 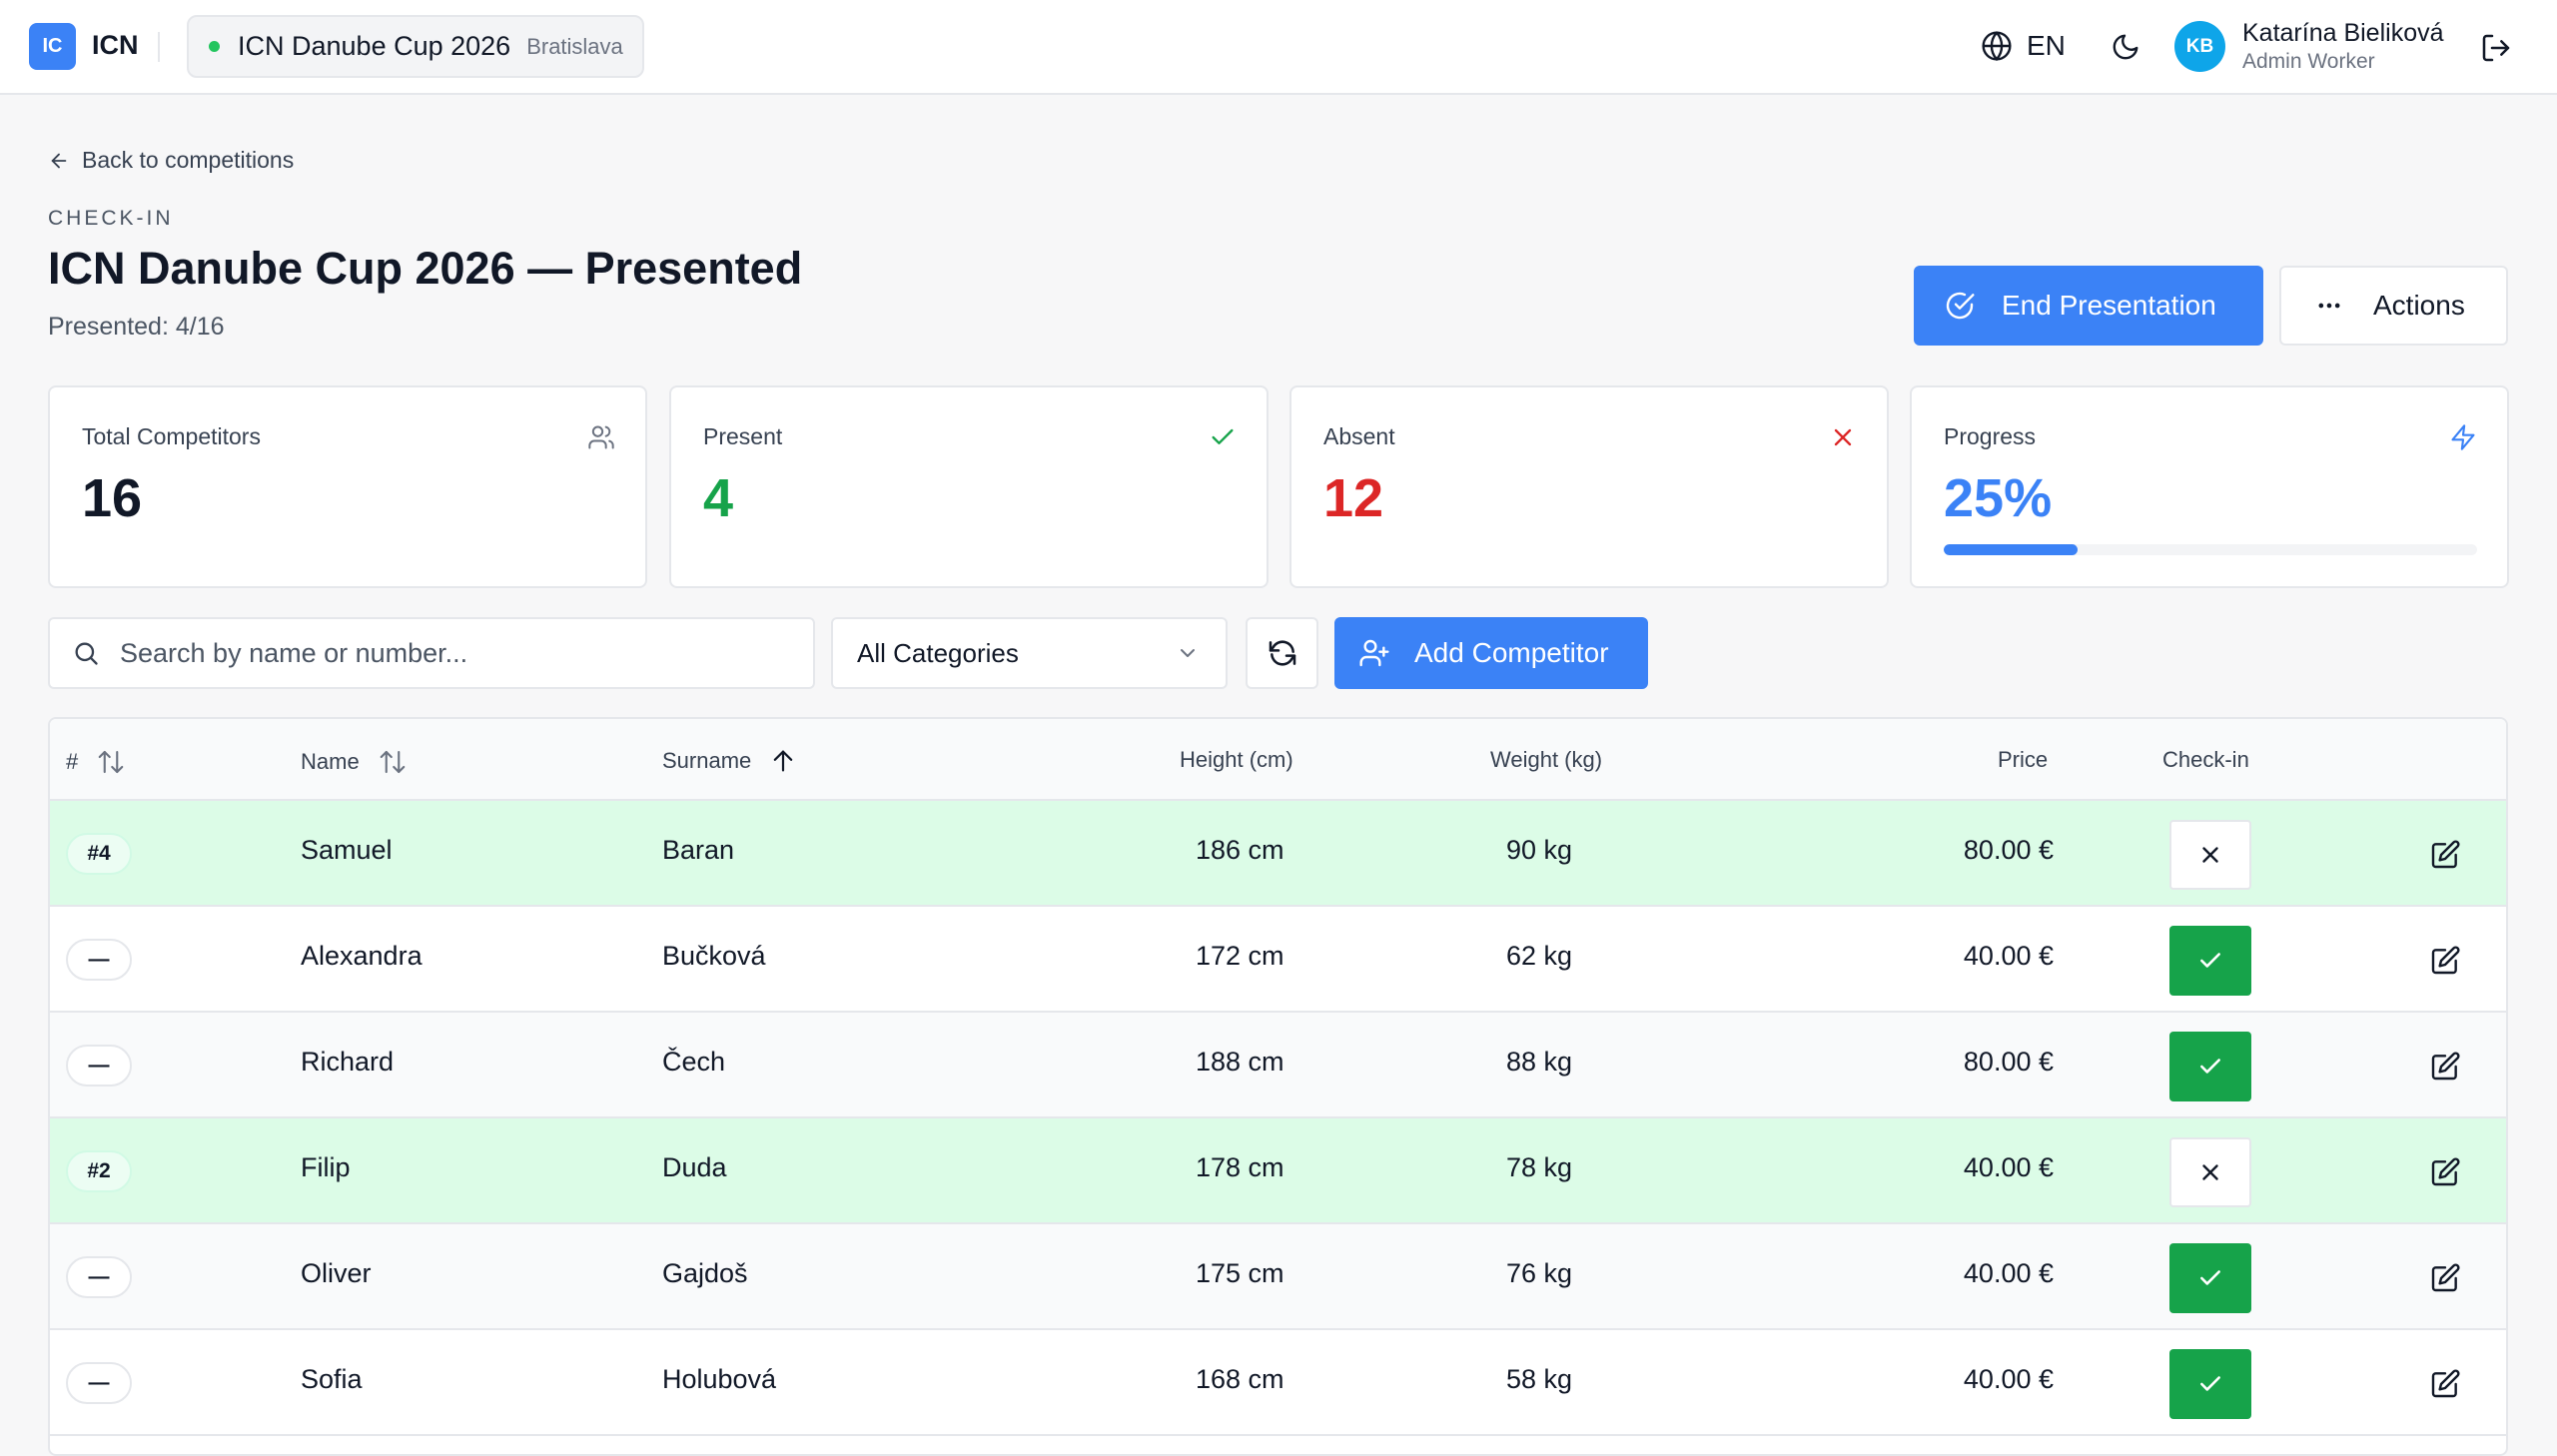 I want to click on table-row: — Alexandra Bučková 172 cm 62 kg 40.00 €, so click(x=1278, y=960).